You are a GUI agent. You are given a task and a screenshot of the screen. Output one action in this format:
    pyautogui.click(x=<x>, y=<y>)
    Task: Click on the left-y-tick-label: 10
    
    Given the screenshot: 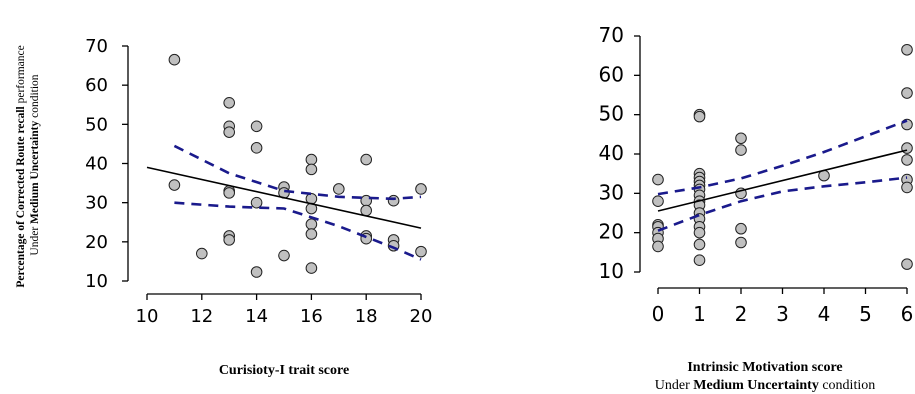 What is the action you would take?
    pyautogui.click(x=96, y=281)
    